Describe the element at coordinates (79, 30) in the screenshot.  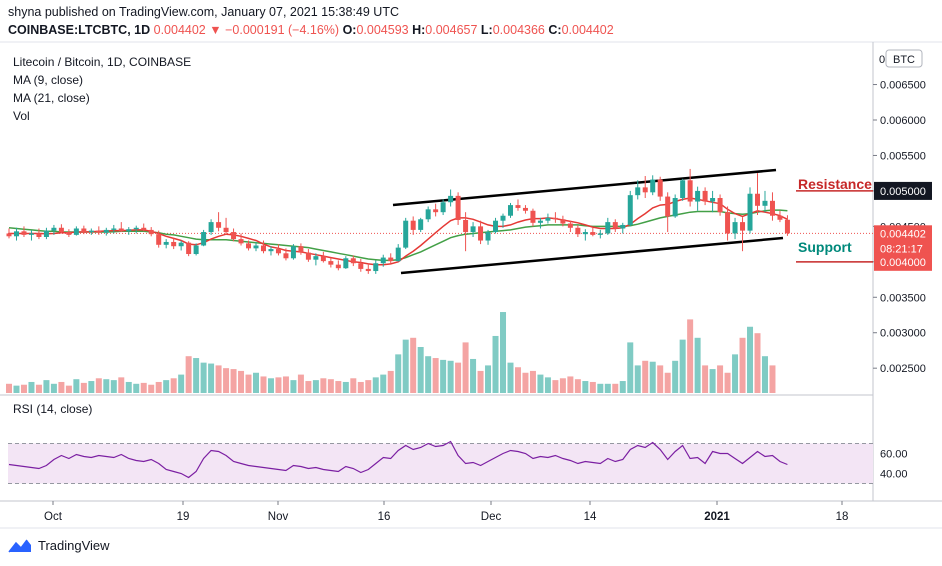
I see `symbol-label: COINBASE:LTCBTC, 1D` at that location.